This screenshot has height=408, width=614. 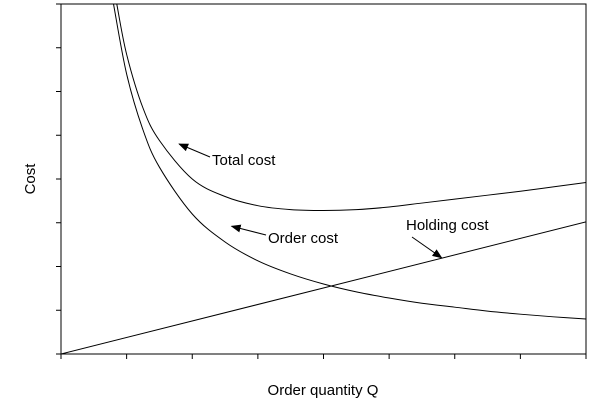 I want to click on y-axis-title: Cost, so click(x=30, y=179).